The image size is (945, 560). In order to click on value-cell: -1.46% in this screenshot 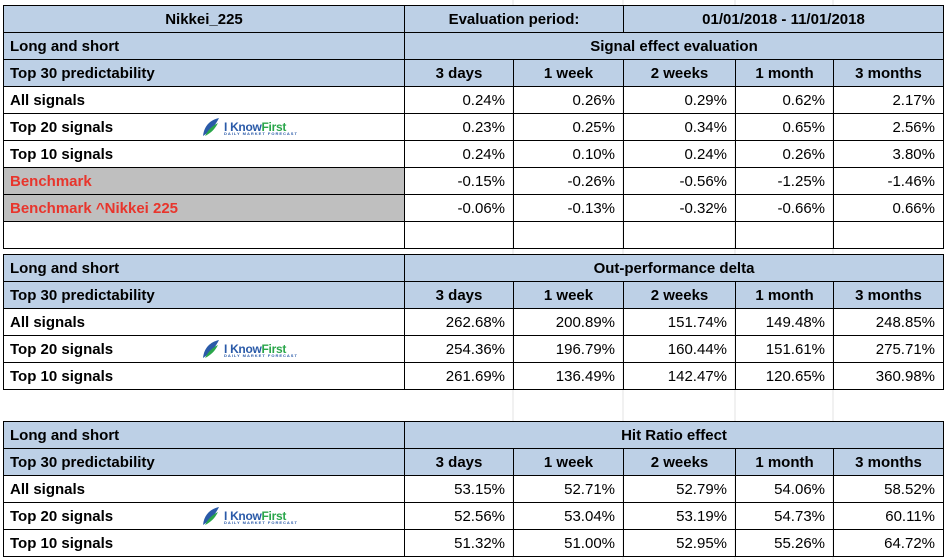, I will do `click(888, 181)`.